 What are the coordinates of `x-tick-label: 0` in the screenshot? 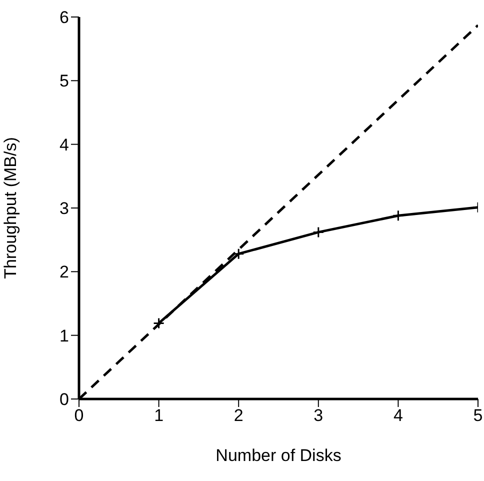 It's located at (79, 416).